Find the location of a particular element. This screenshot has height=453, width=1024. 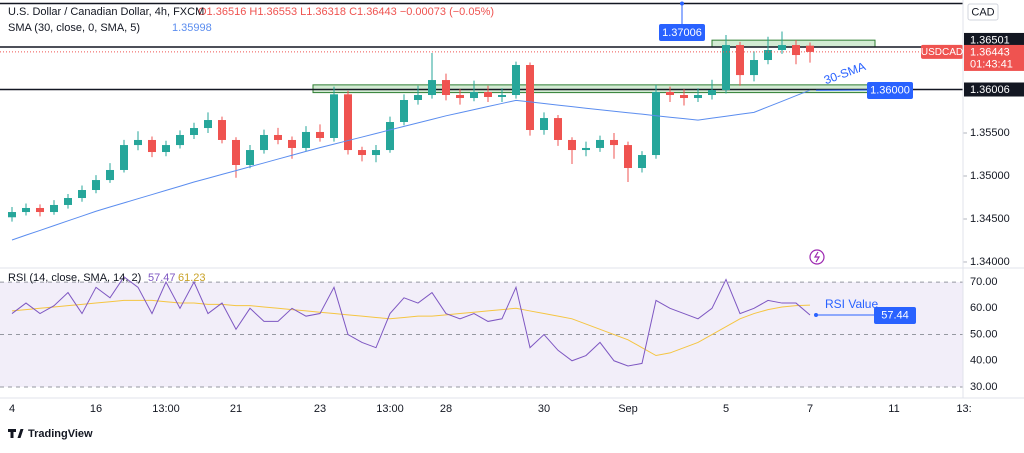

y-tick-label: 1.34000 is located at coordinates (990, 262).